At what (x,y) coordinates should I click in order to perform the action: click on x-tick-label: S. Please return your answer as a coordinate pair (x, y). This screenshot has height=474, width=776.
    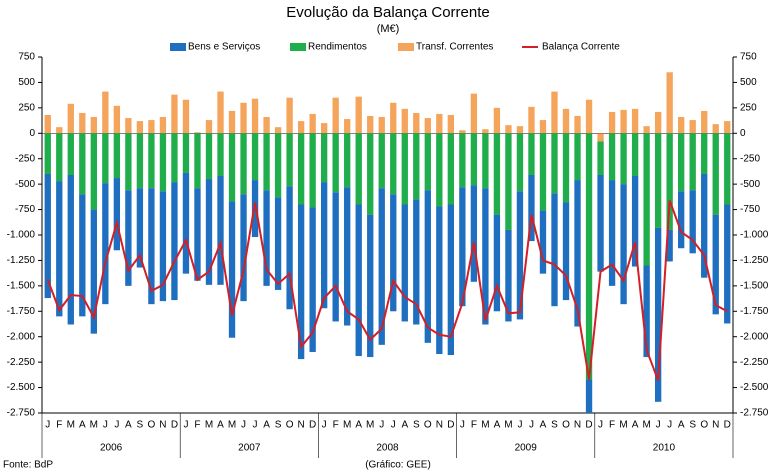
    Looking at the image, I should click on (692, 425).